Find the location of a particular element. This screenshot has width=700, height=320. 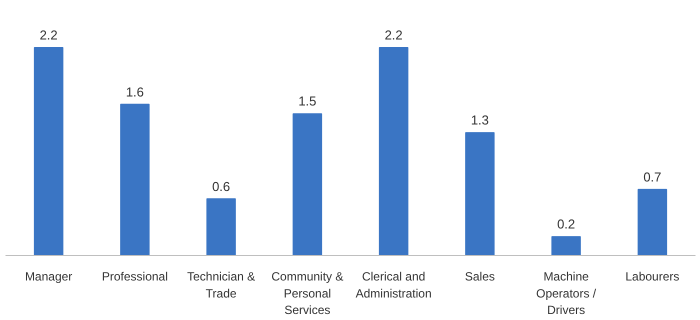

data-label: 1.5 is located at coordinates (307, 101).